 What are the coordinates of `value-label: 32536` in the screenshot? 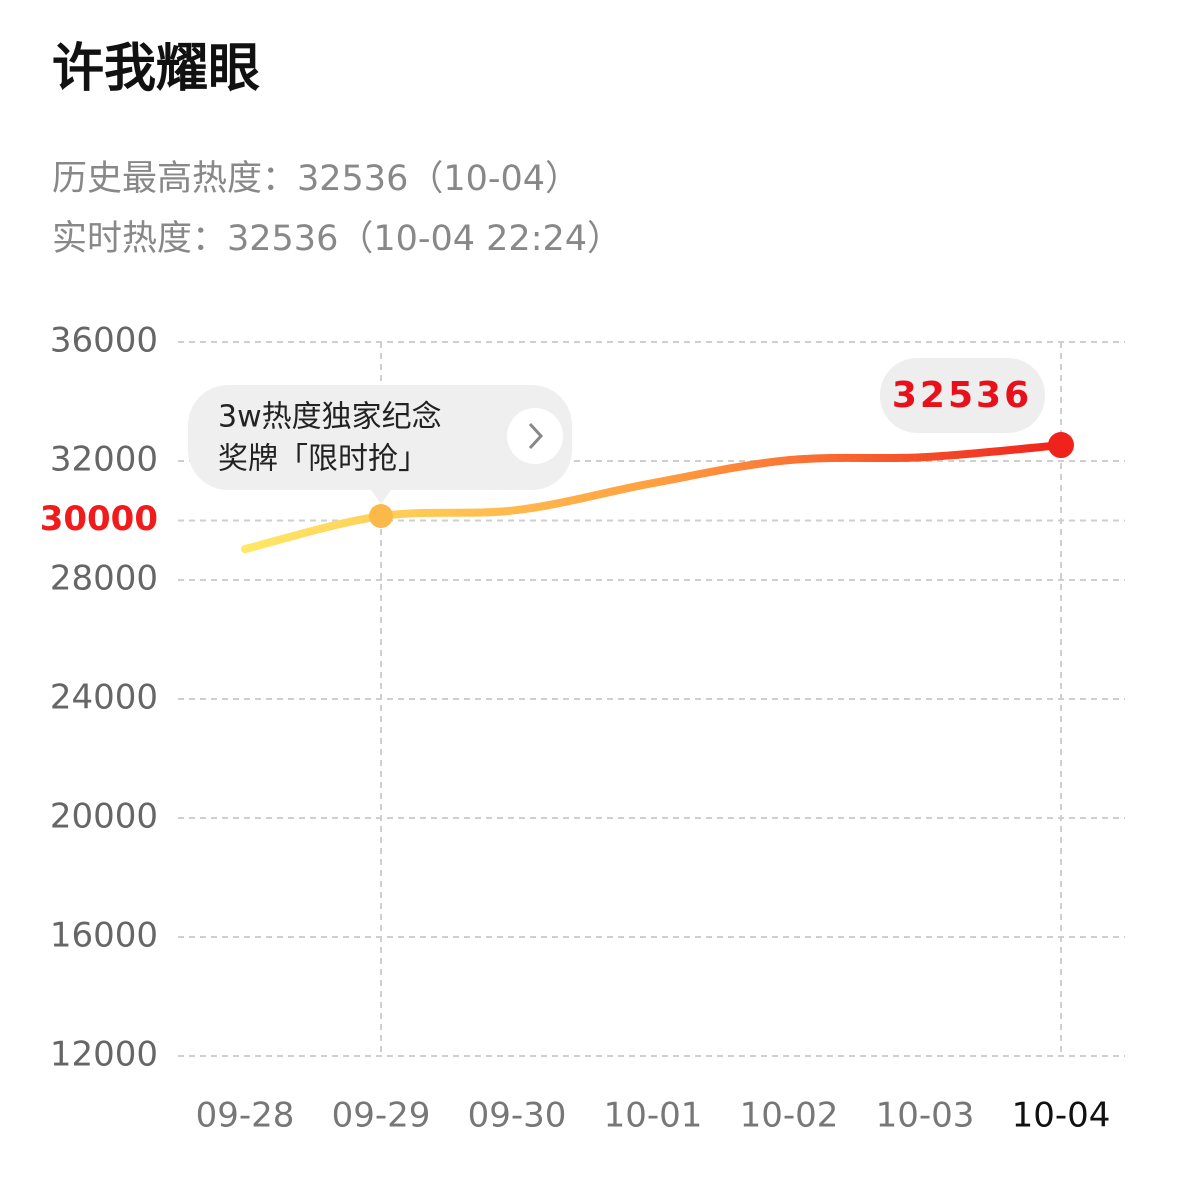 It's located at (962, 395).